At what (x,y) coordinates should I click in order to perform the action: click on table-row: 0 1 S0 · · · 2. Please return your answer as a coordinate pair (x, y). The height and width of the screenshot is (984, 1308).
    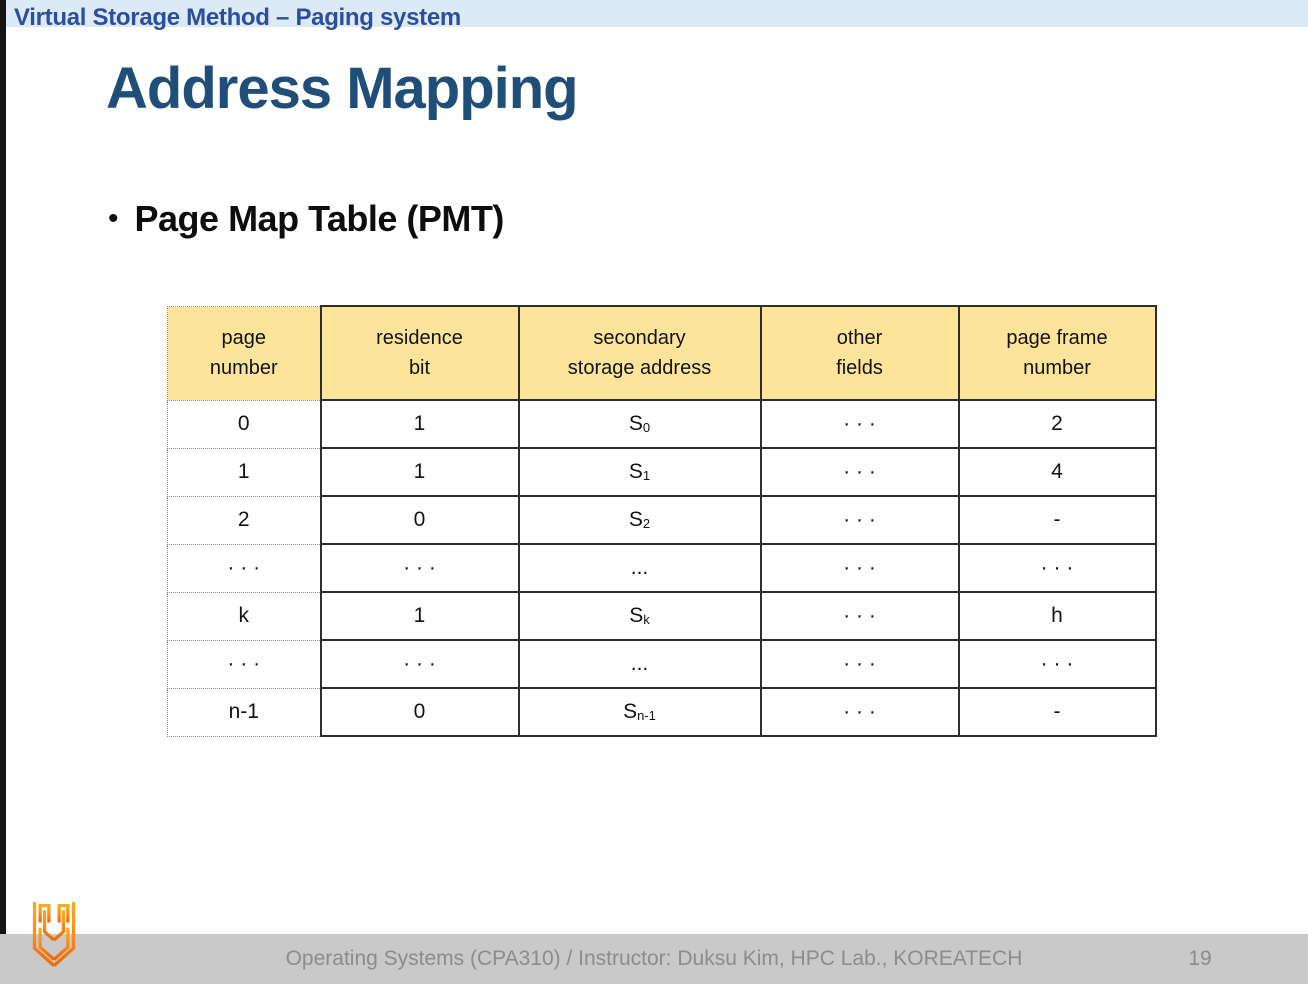
    Looking at the image, I should click on (662, 424).